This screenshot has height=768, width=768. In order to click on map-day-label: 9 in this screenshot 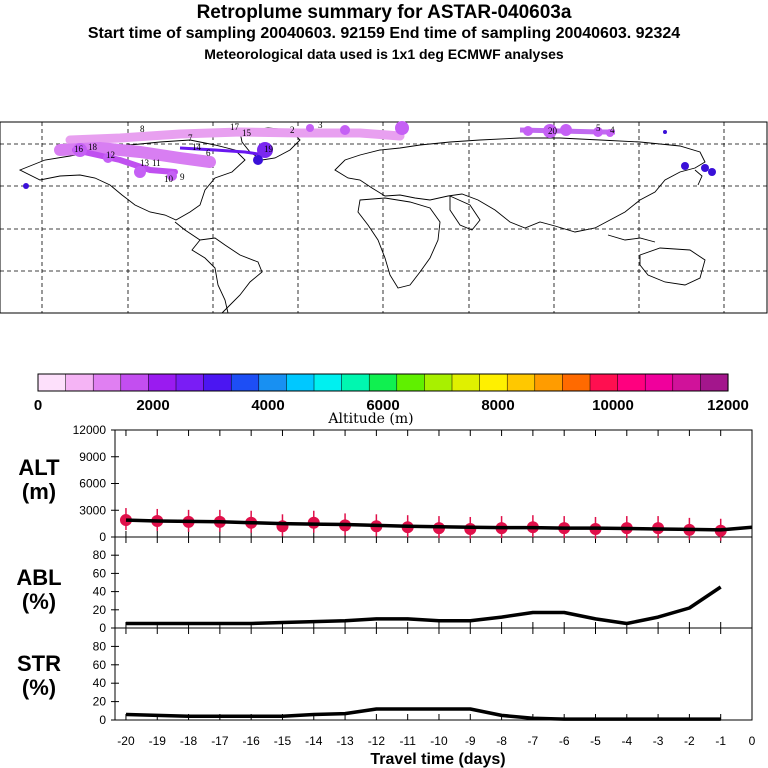, I will do `click(182, 177)`.